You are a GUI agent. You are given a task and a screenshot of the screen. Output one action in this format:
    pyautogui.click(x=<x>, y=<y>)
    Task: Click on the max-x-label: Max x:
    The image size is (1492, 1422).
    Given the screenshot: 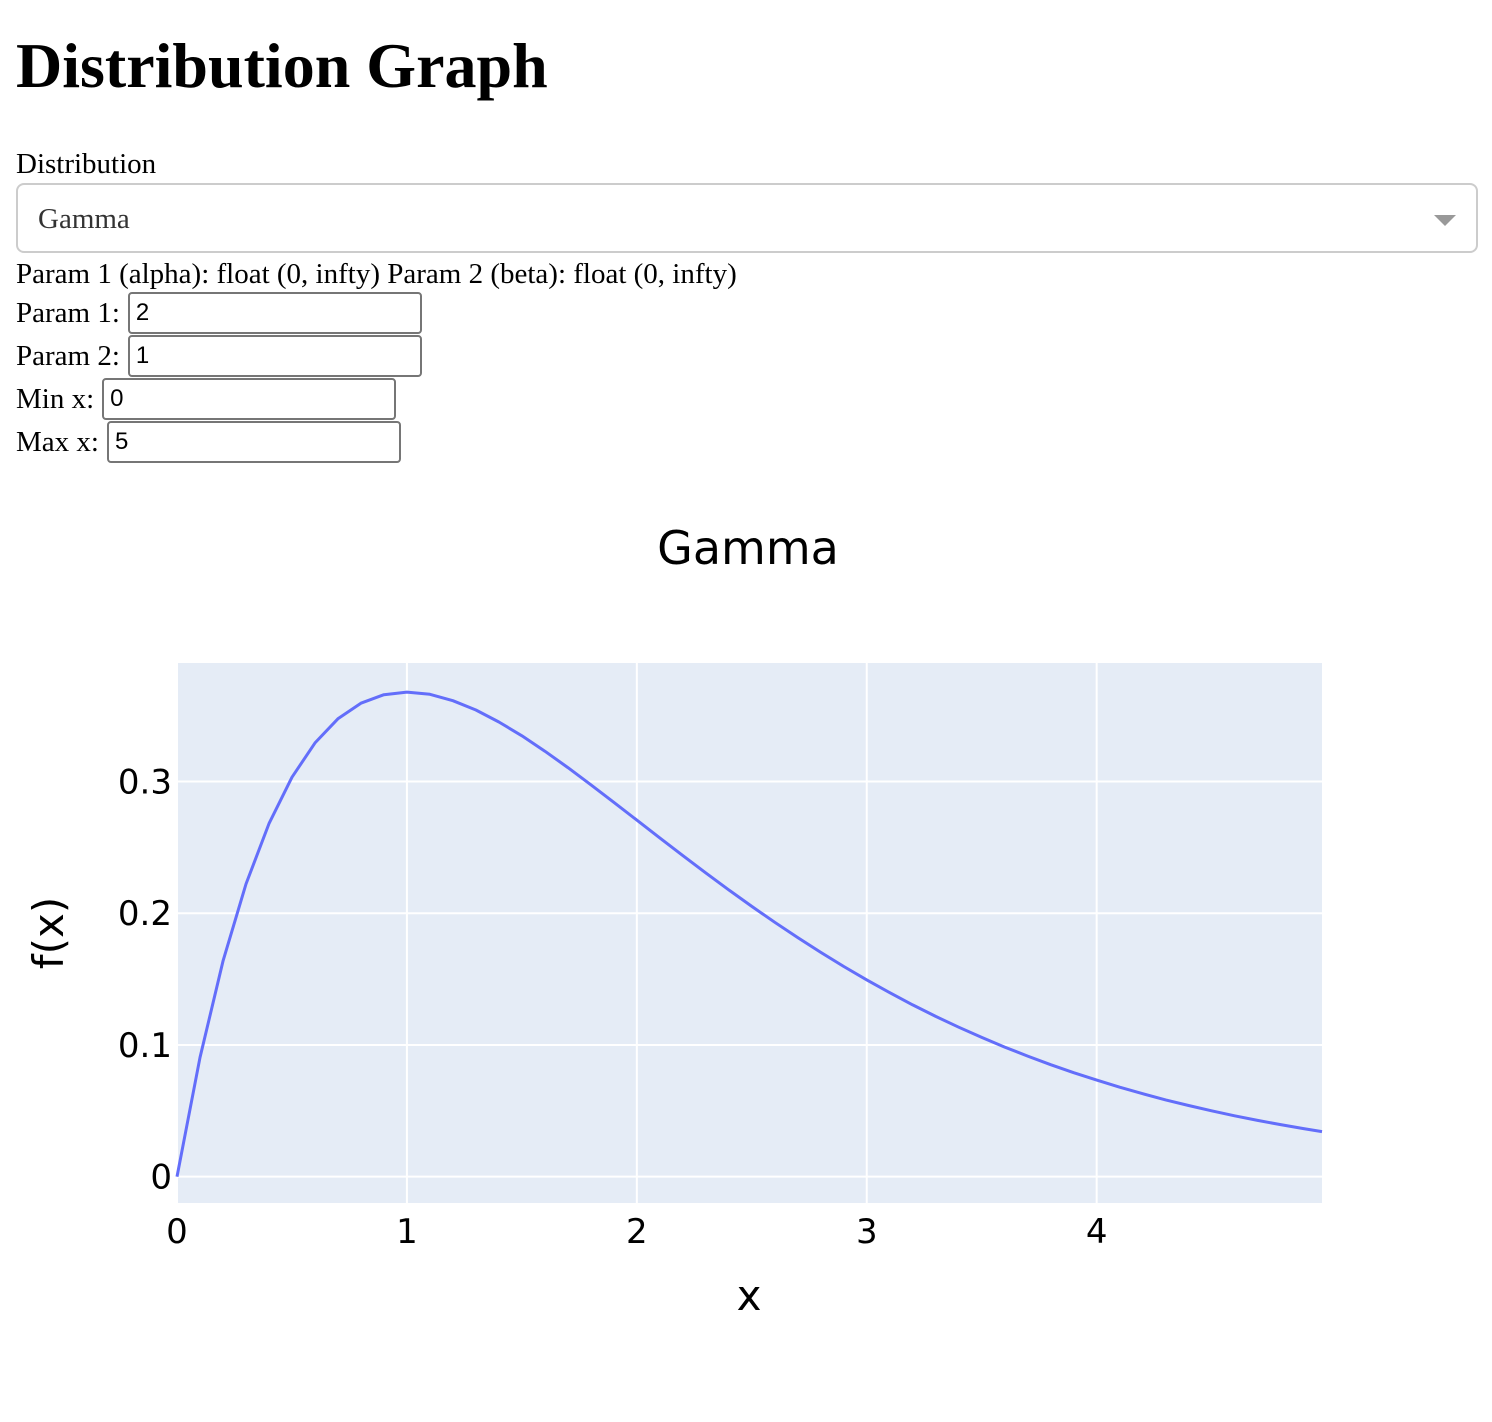 What is the action you would take?
    pyautogui.click(x=57, y=442)
    